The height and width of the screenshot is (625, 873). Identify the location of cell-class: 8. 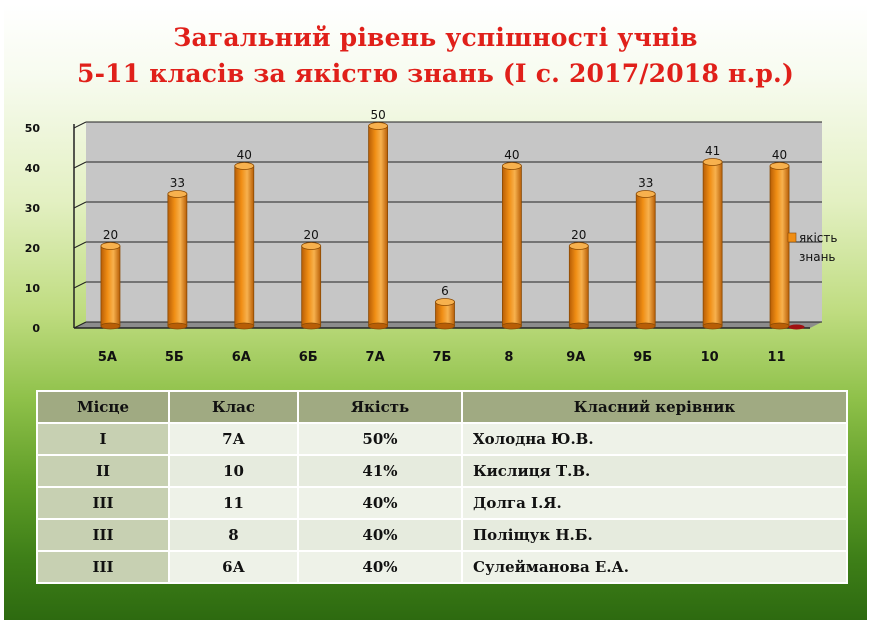
(233, 535).